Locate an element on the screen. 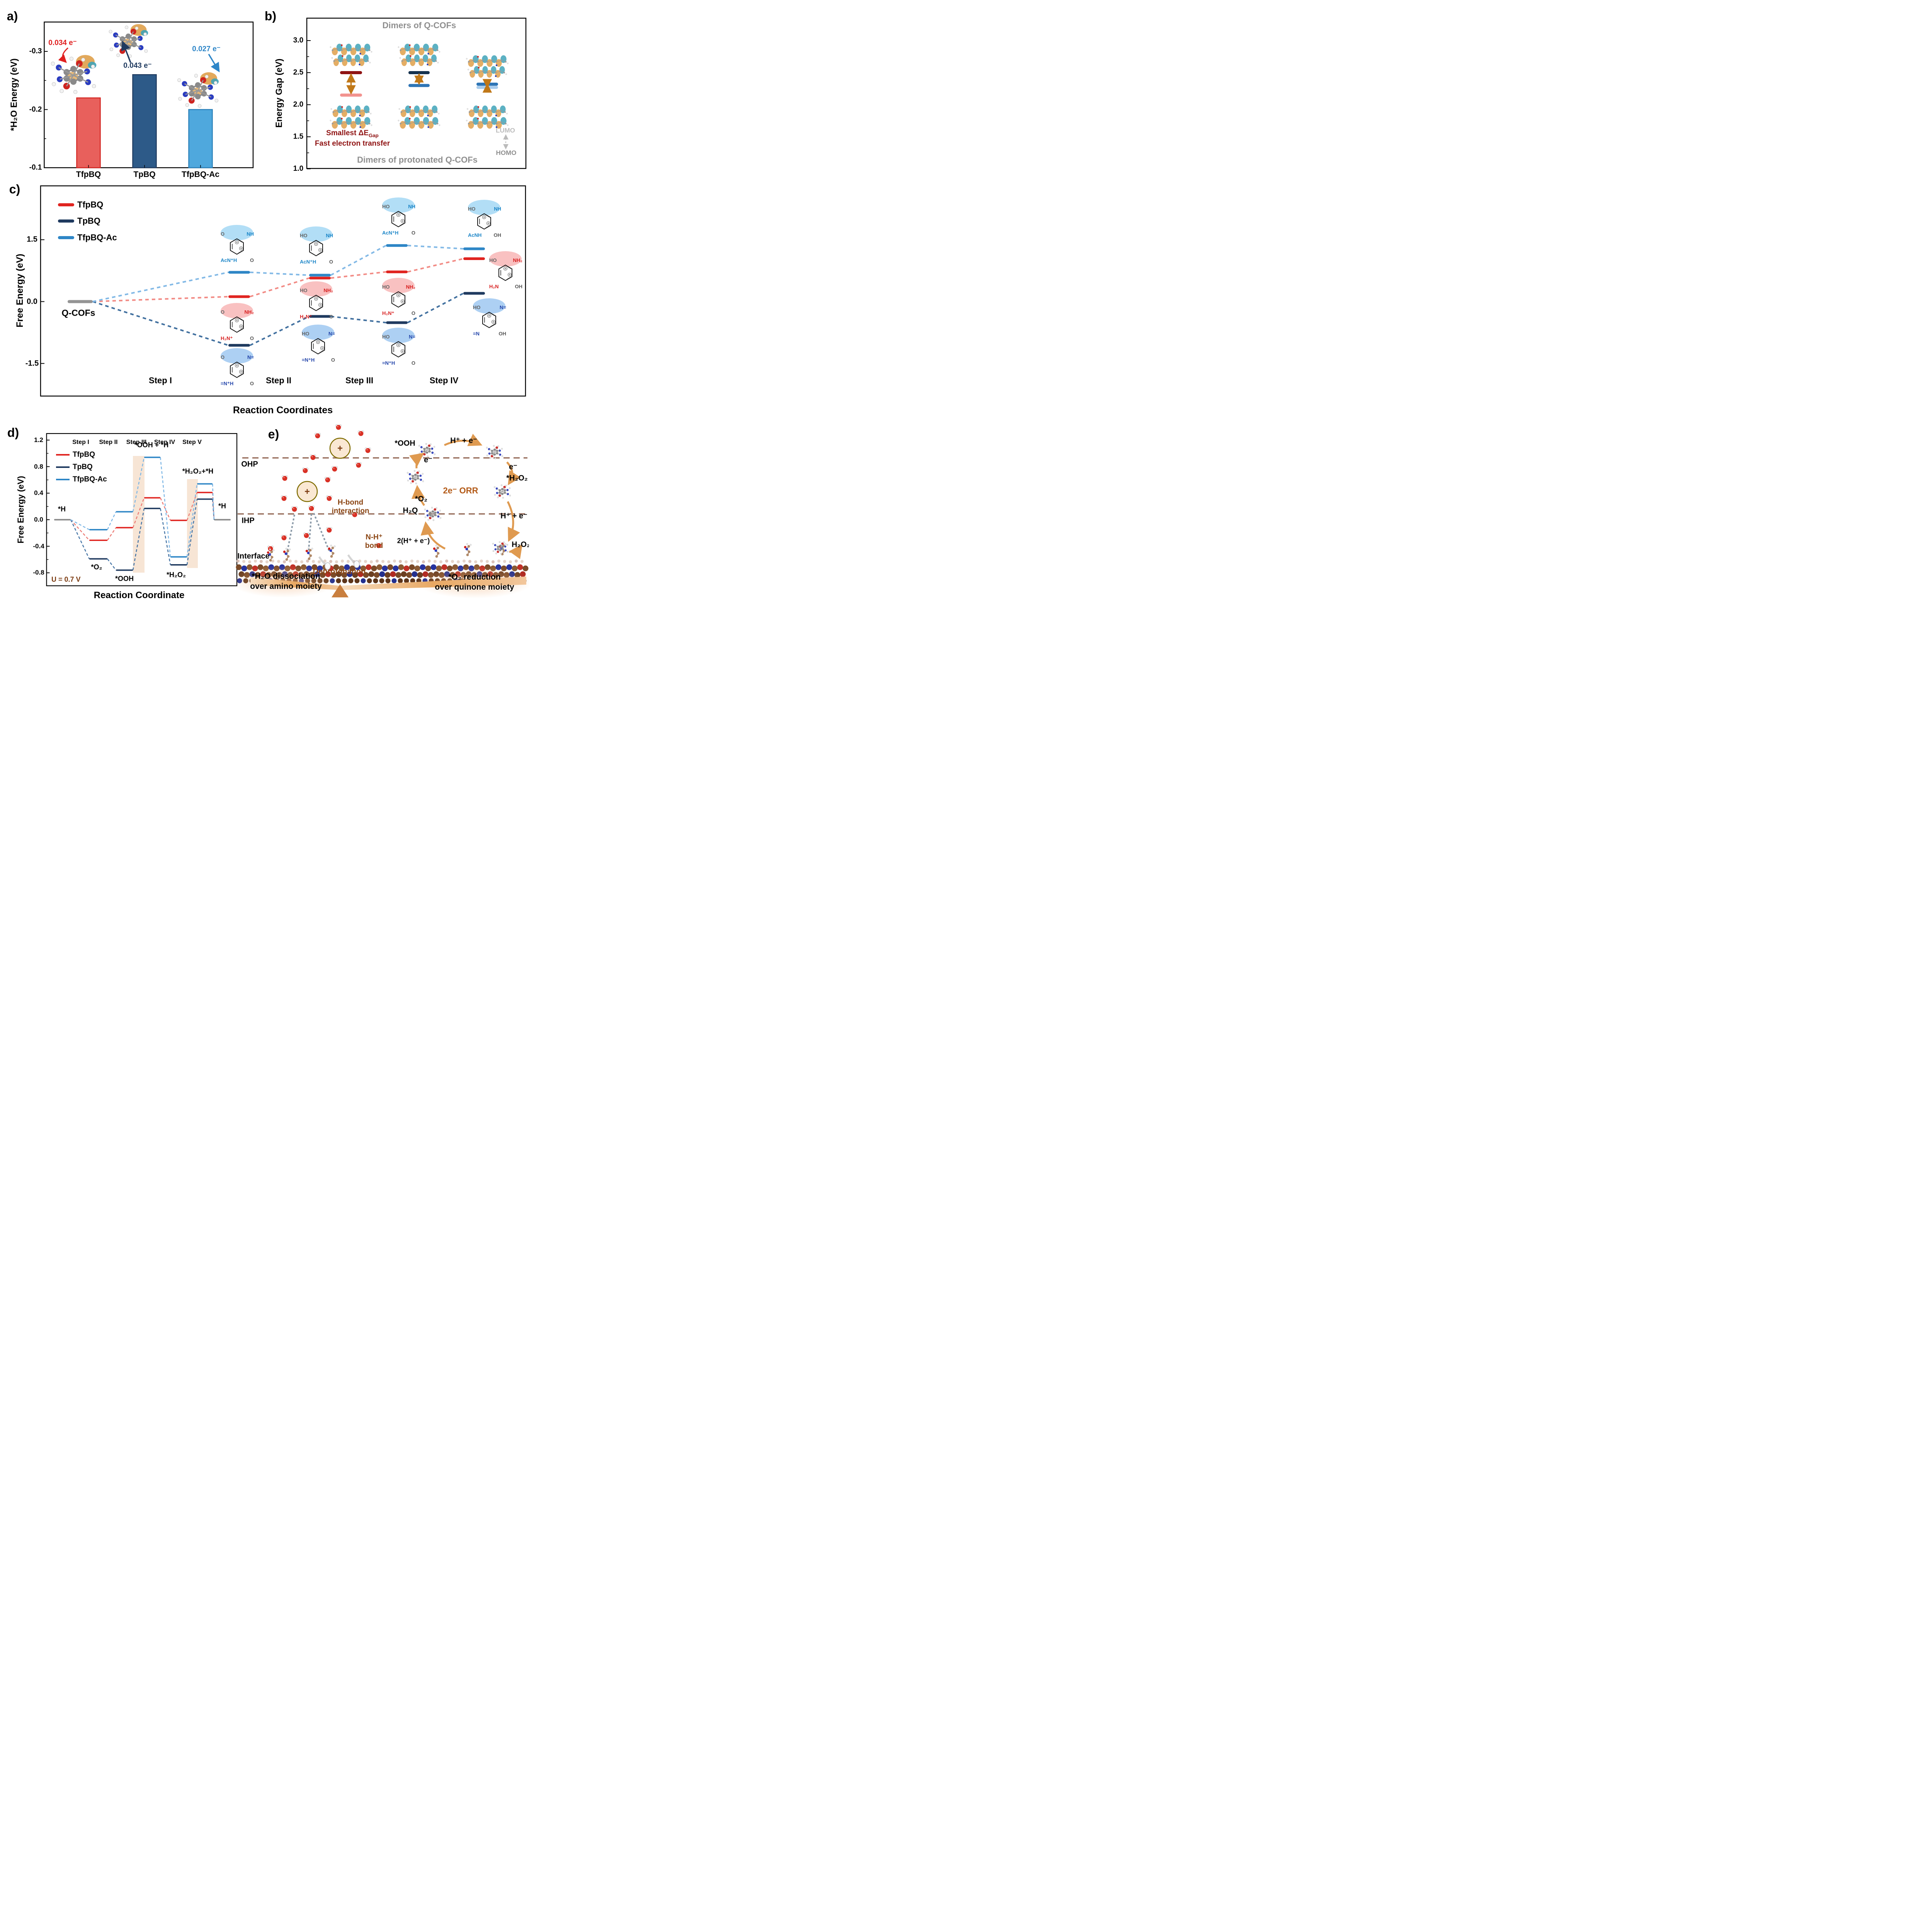 This screenshot has width=1932, height=1932. species-H2O2-H: *H₂O₂+*H is located at coordinates (198, 471).